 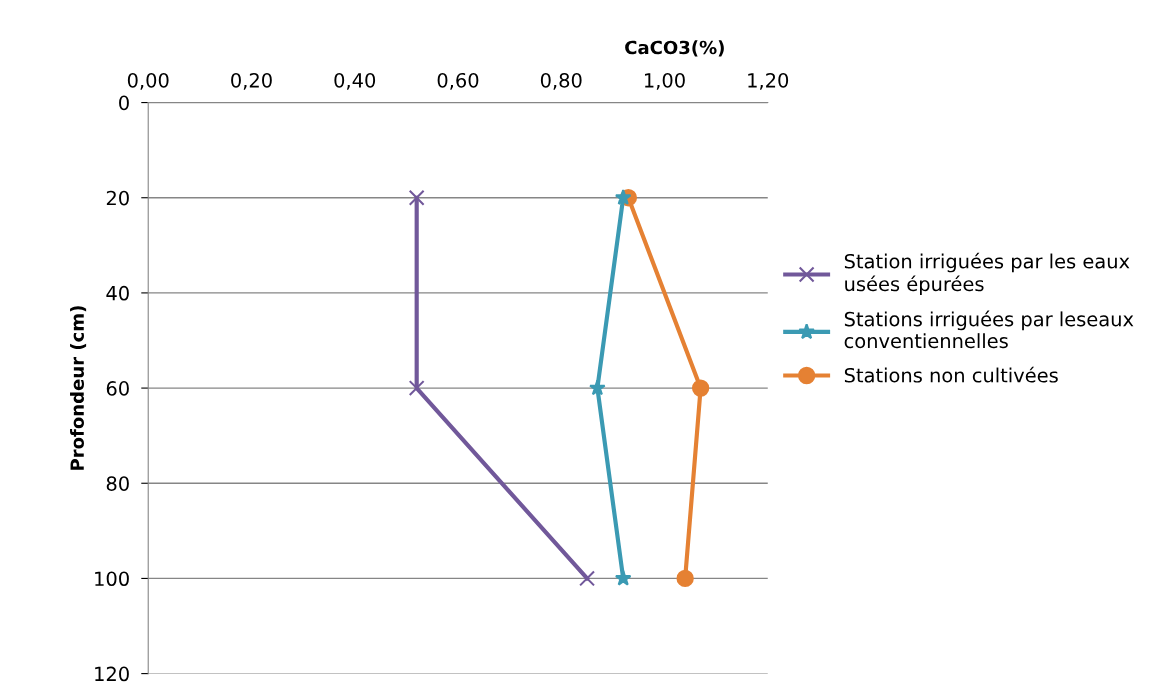 What do you see at coordinates (951, 374) in the screenshot?
I see `legend-label: Stations non cultivées` at bounding box center [951, 374].